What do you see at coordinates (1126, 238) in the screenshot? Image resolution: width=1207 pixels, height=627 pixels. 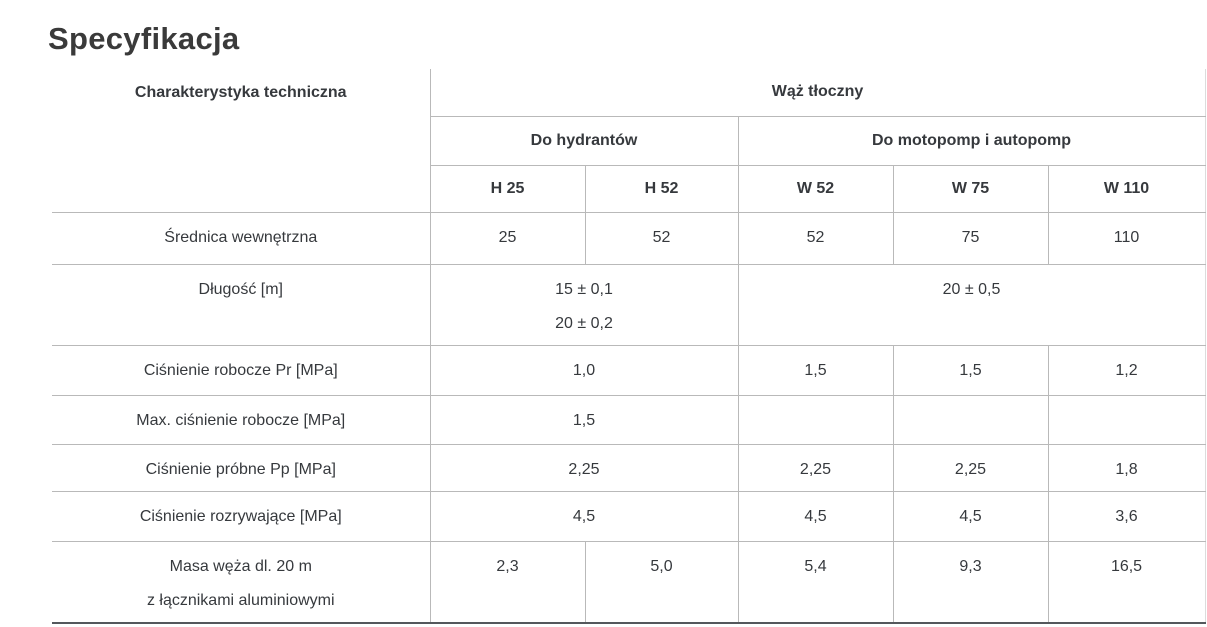 I see `value-cell: 110` at bounding box center [1126, 238].